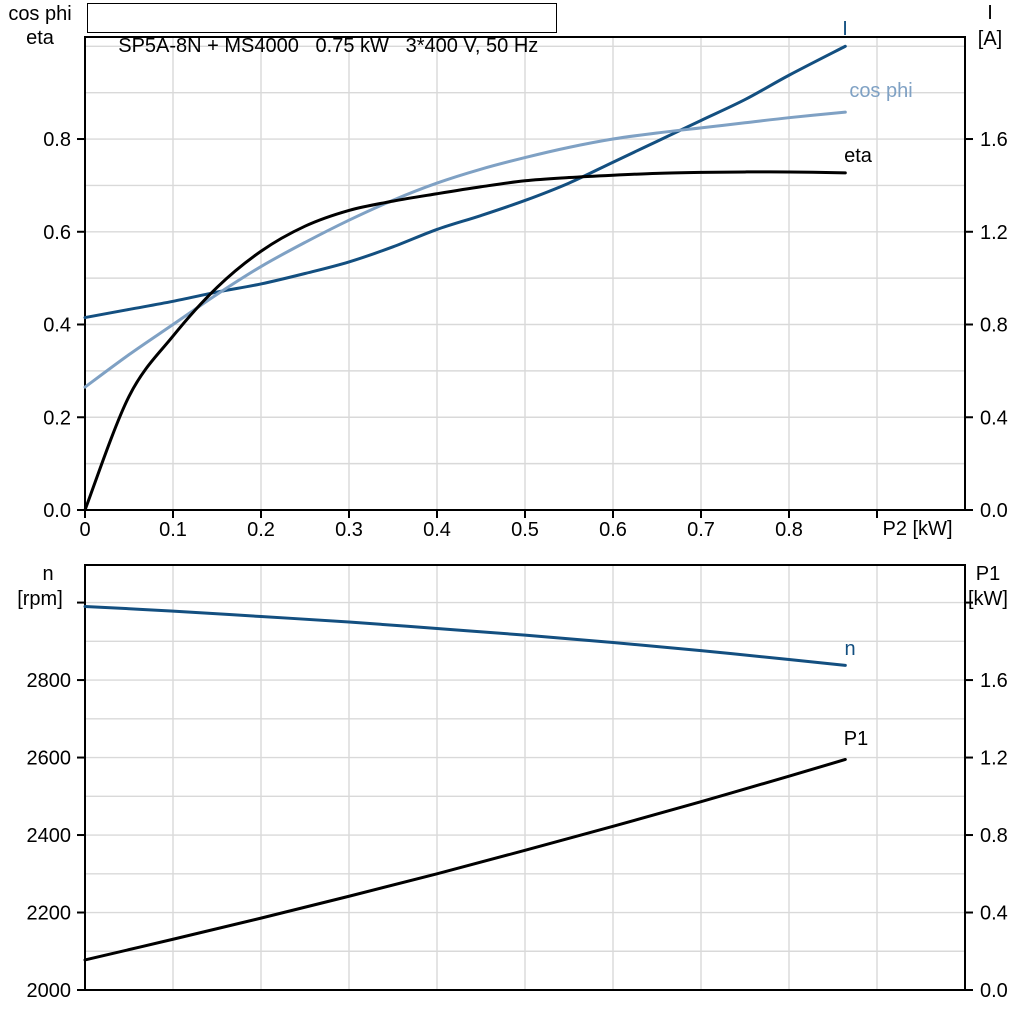 This screenshot has width=1024, height=1024. What do you see at coordinates (328, 46) in the screenshot?
I see `curve-title: SP5A-8N + MS4000 0.75 kW 3*400 V, 50 Hz` at bounding box center [328, 46].